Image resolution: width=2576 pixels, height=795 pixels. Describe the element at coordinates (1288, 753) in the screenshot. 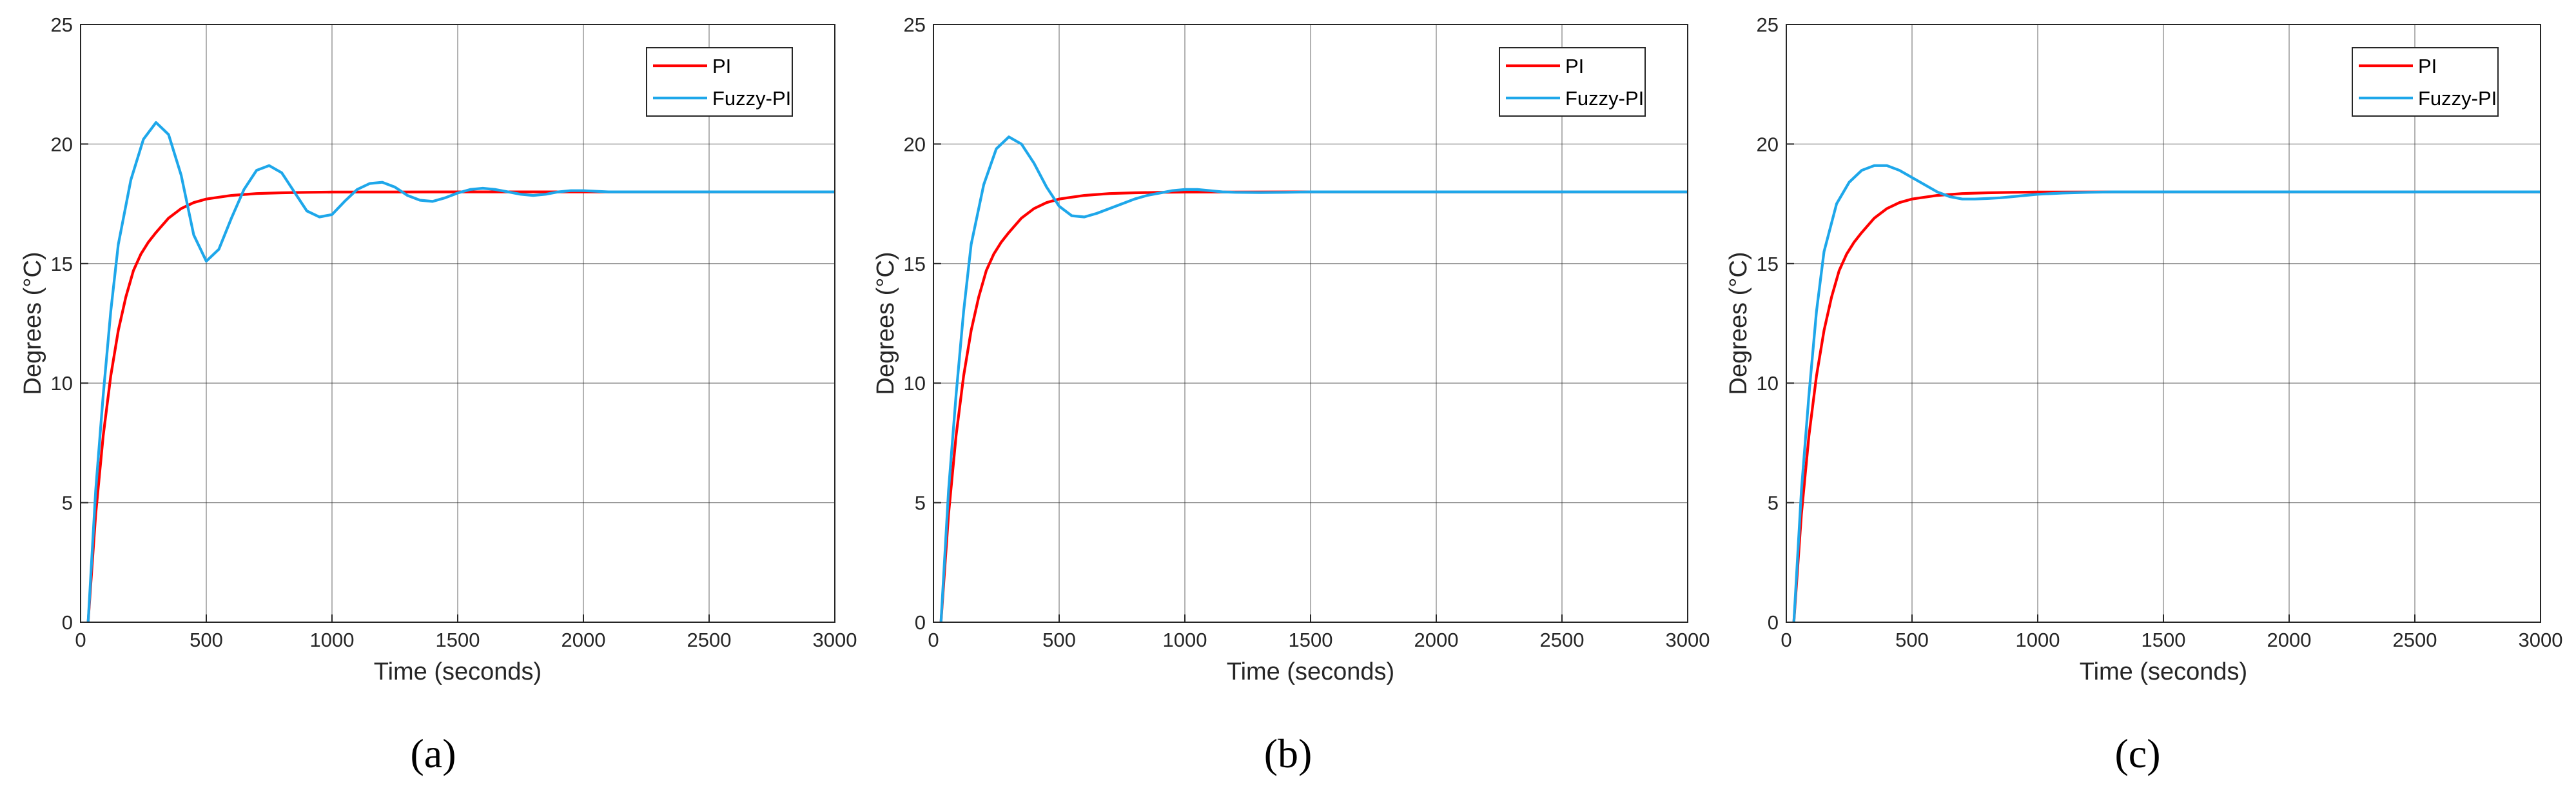

I see `panel-caption: (b)` at that location.